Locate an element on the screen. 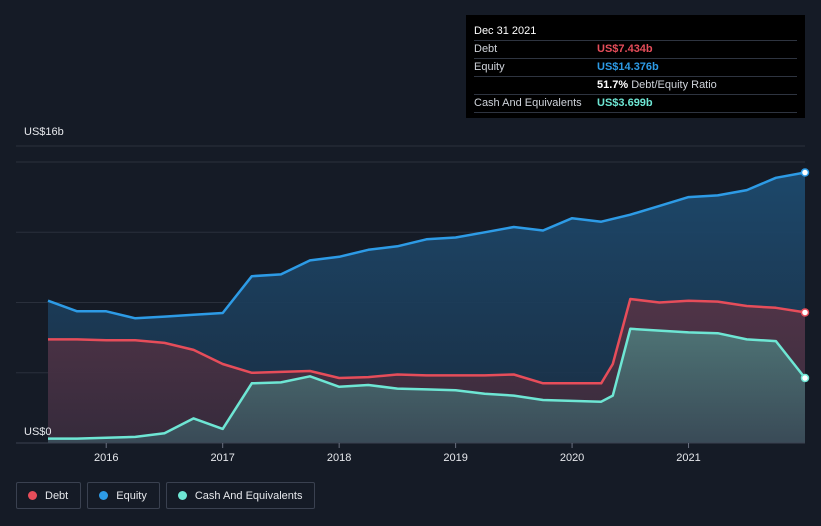 The height and width of the screenshot is (526, 821). tooltip-ratio-label is located at coordinates (535, 85).